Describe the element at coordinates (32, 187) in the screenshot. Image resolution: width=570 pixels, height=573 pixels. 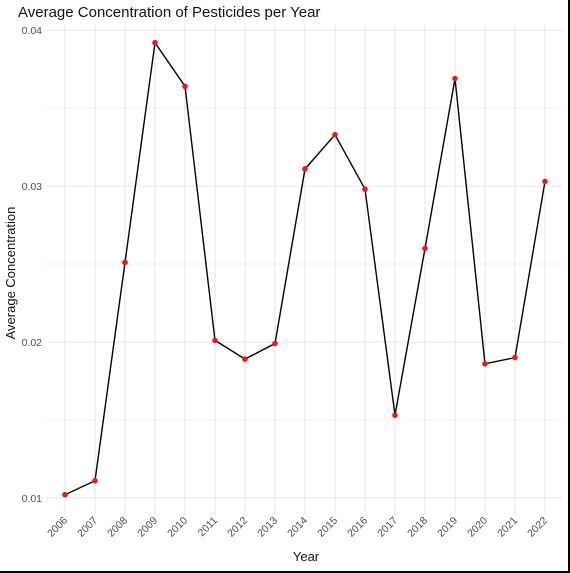
I see `y-tick-label: 0.03` at that location.